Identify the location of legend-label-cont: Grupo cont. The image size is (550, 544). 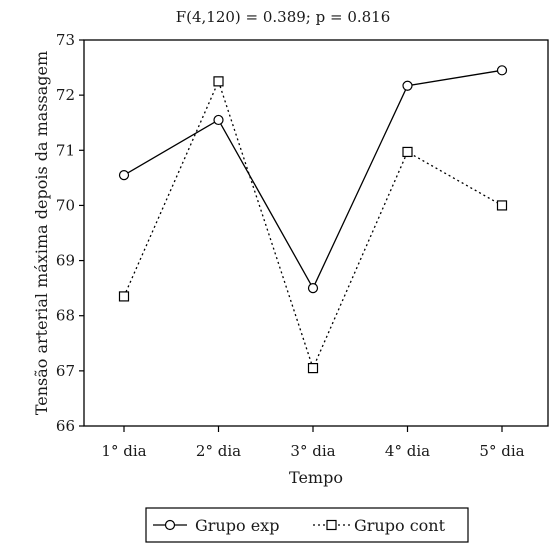
(400, 525).